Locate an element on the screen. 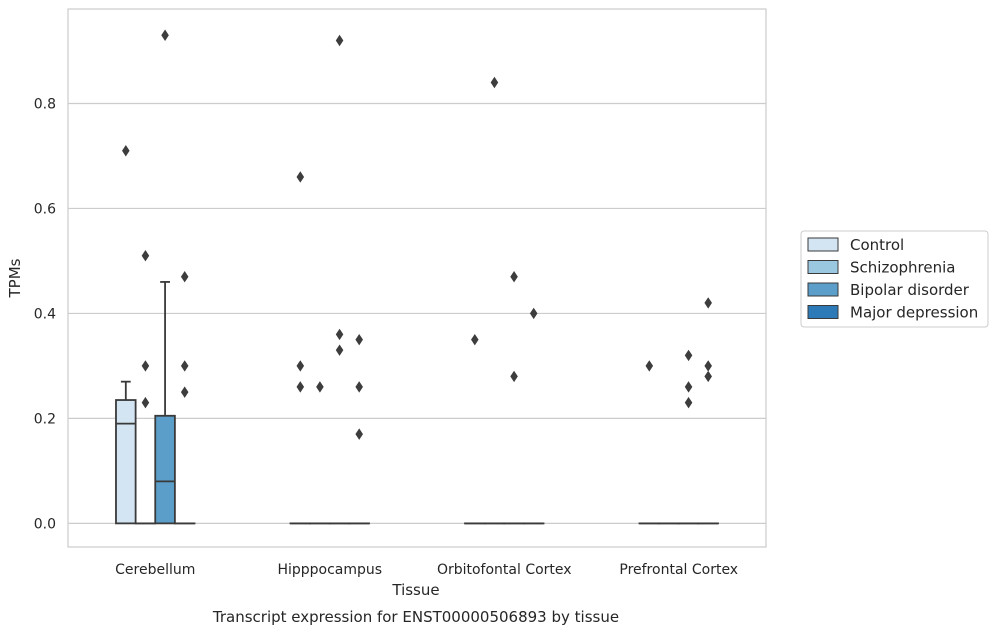  x-axis-label: Tissue is located at coordinates (415, 590).